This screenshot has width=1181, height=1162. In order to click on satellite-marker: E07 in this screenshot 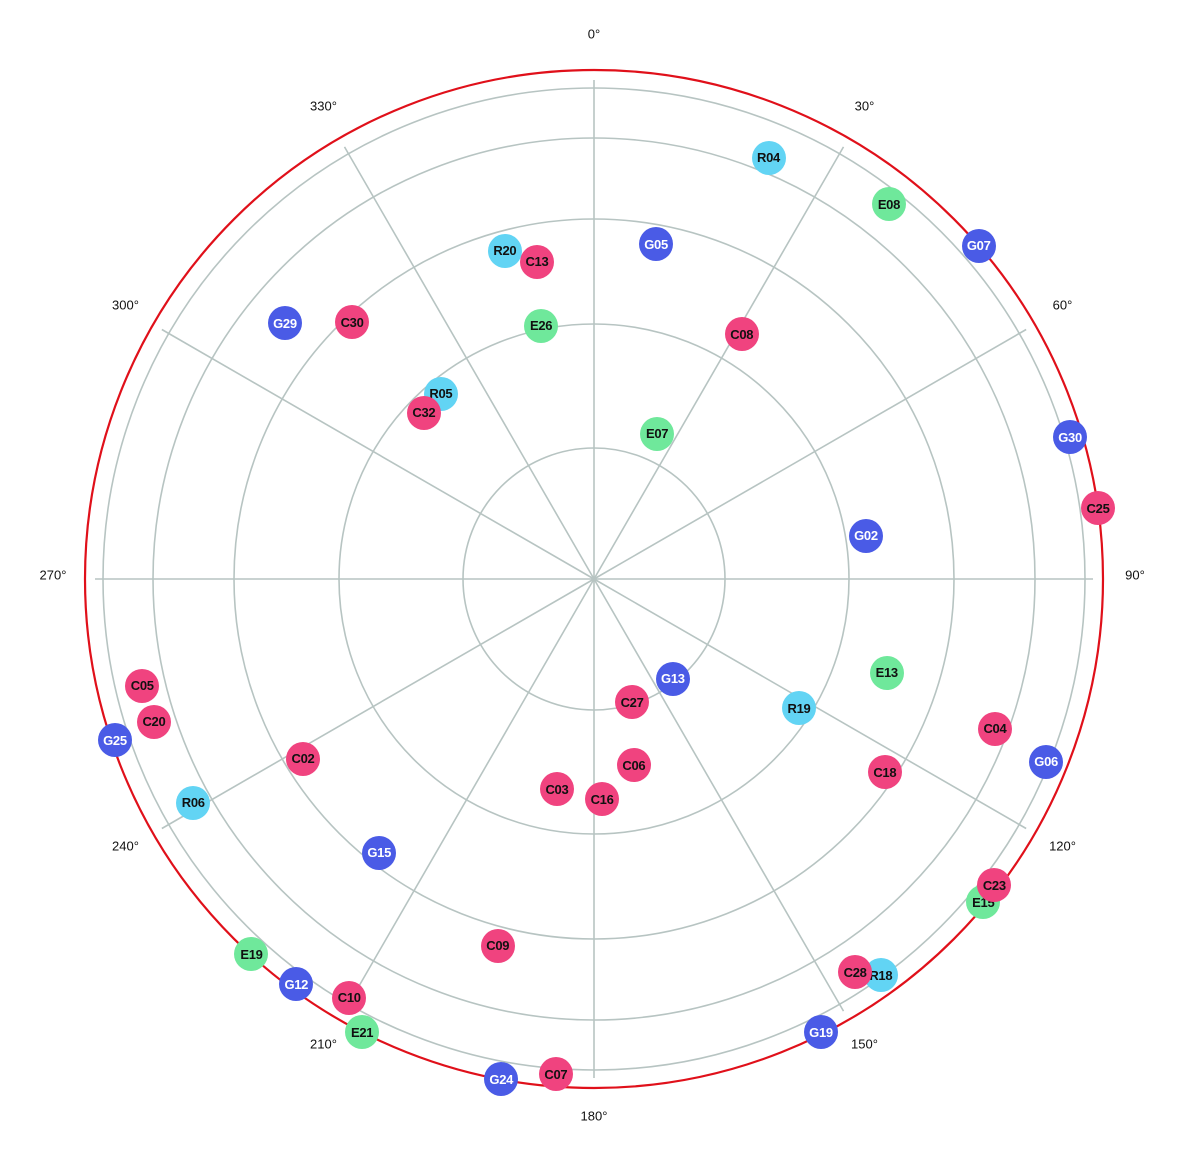, I will do `click(657, 433)`.